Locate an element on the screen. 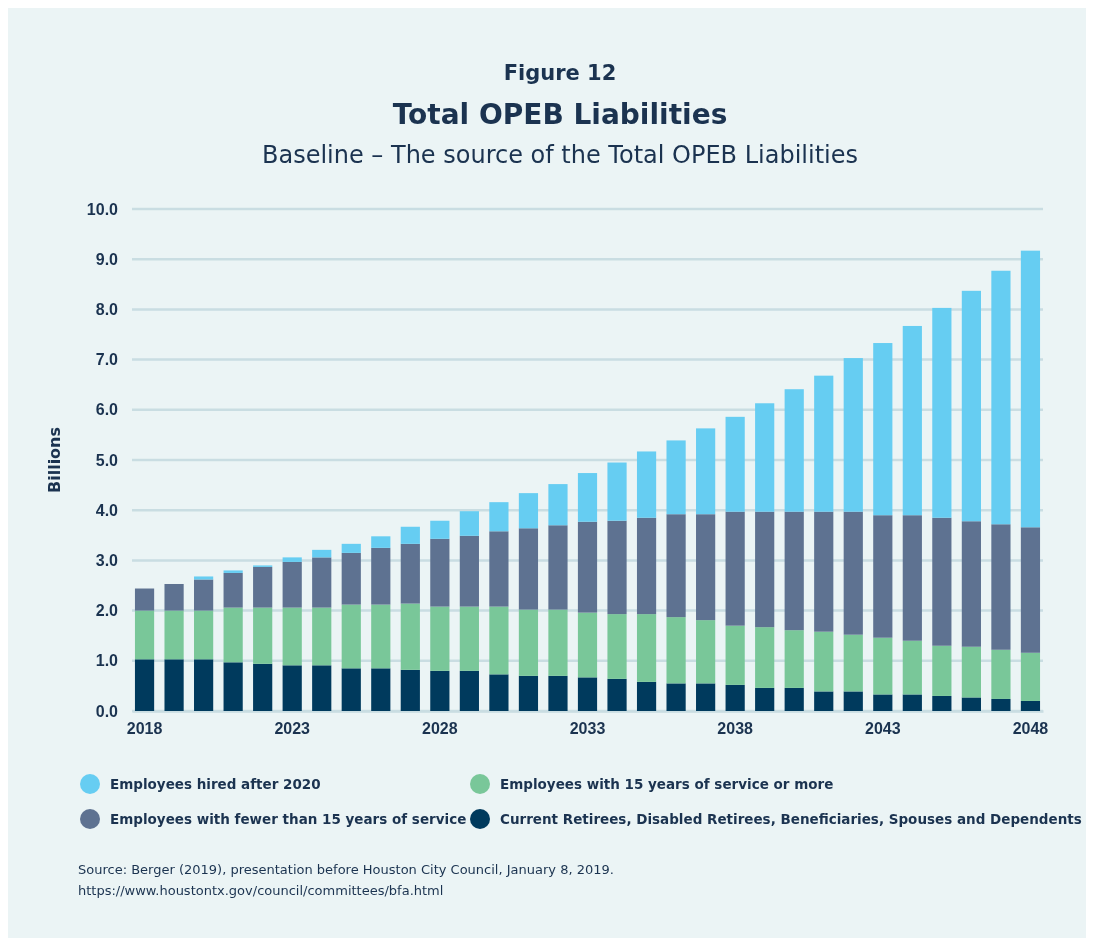 This screenshot has height=946, width=1094. y-tick-label: 1.0 is located at coordinates (107, 661).